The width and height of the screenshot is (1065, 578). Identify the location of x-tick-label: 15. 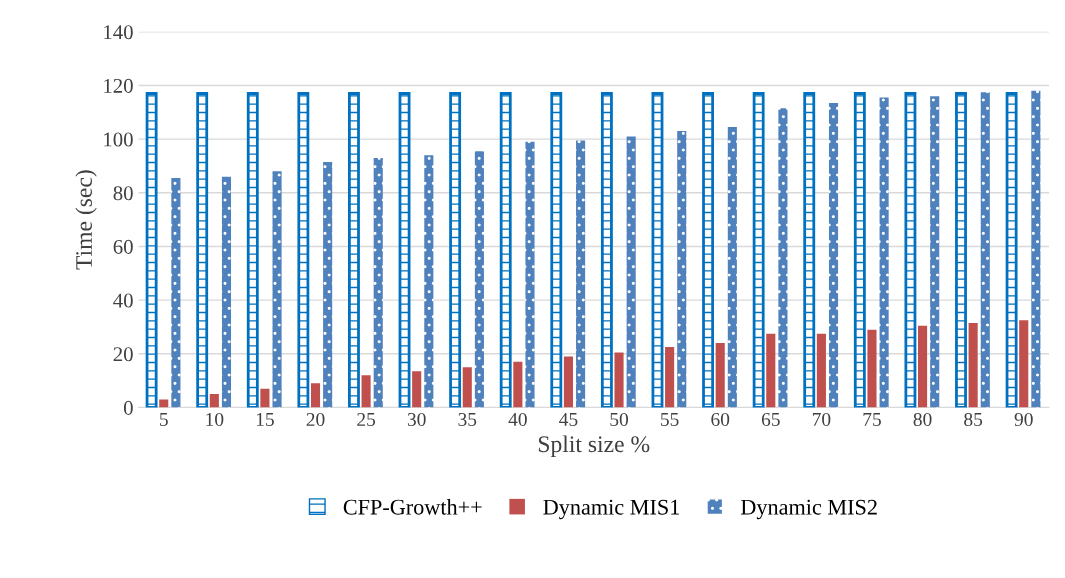
(265, 420).